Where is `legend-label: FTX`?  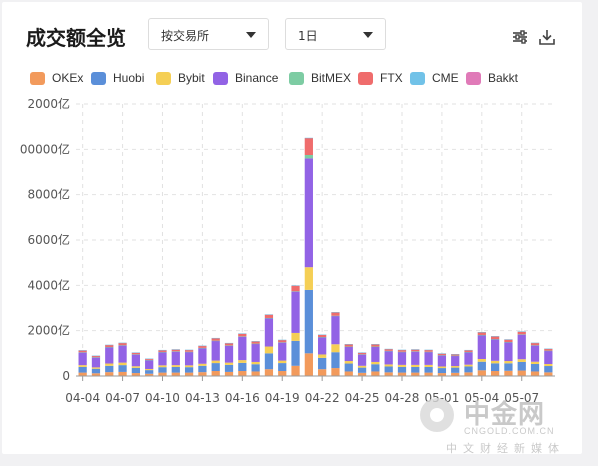 legend-label: FTX is located at coordinates (391, 78).